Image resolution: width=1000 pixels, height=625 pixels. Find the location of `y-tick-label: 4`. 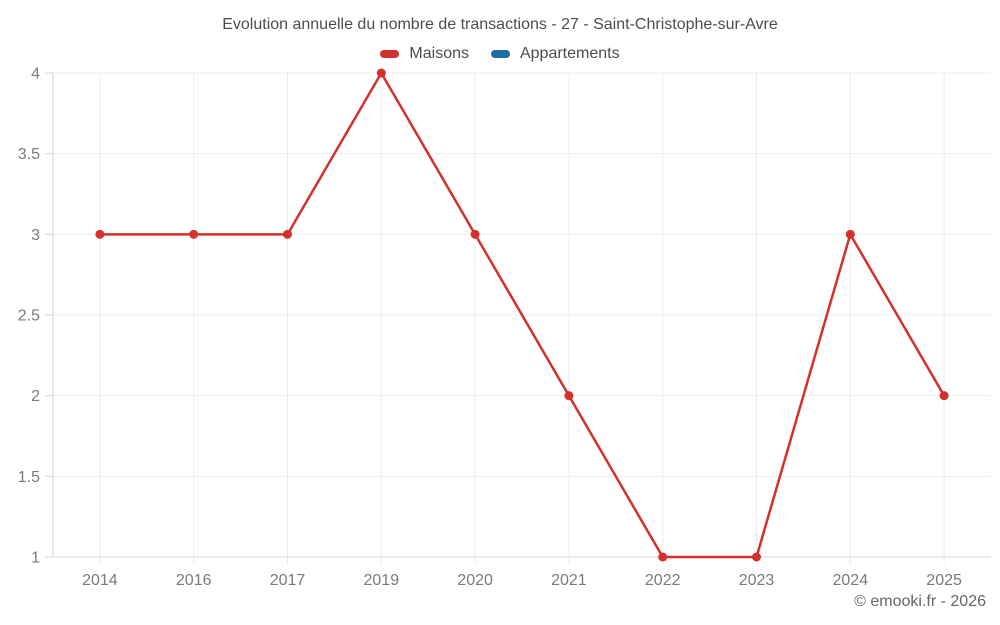

y-tick-label: 4 is located at coordinates (35, 74).